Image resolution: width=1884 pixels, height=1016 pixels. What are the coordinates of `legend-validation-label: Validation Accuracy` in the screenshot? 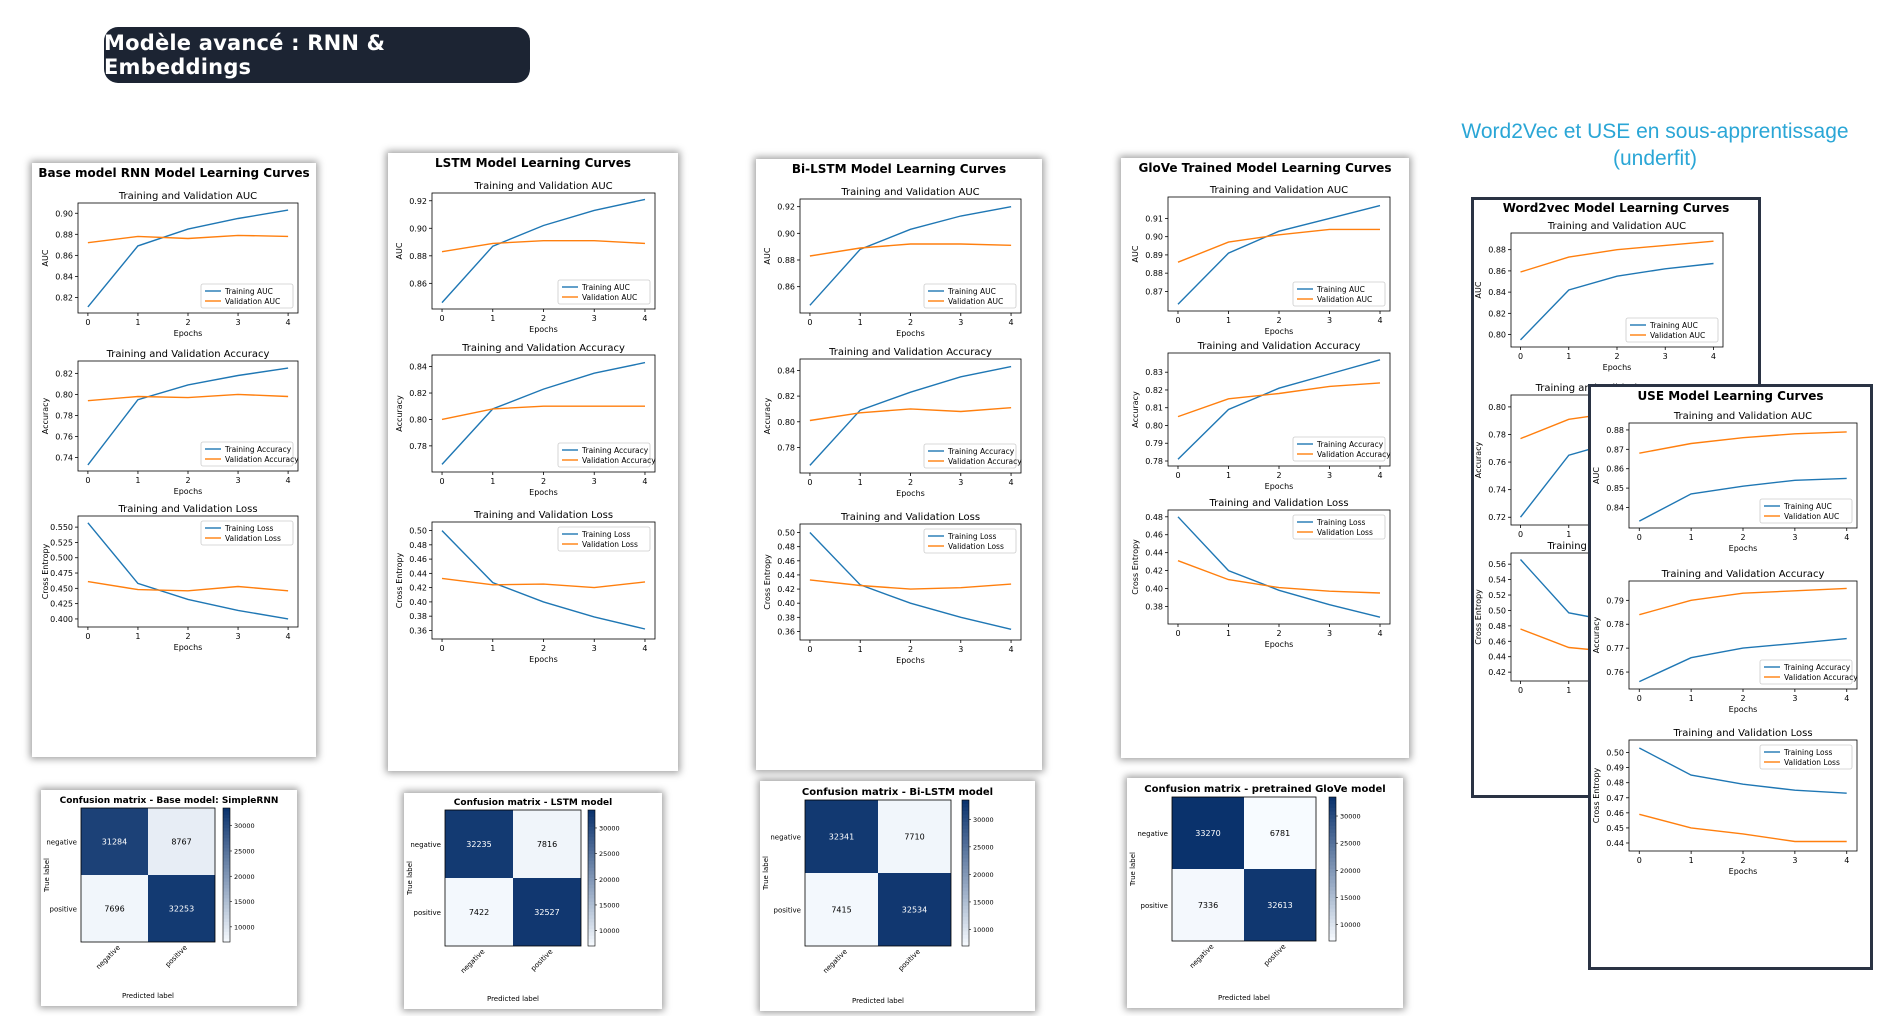 It's located at (1354, 454).